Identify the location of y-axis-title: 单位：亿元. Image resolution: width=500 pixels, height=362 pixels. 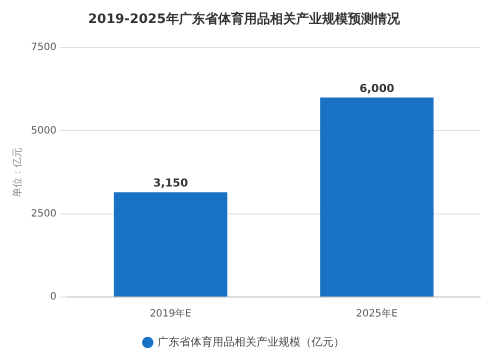
(18, 172).